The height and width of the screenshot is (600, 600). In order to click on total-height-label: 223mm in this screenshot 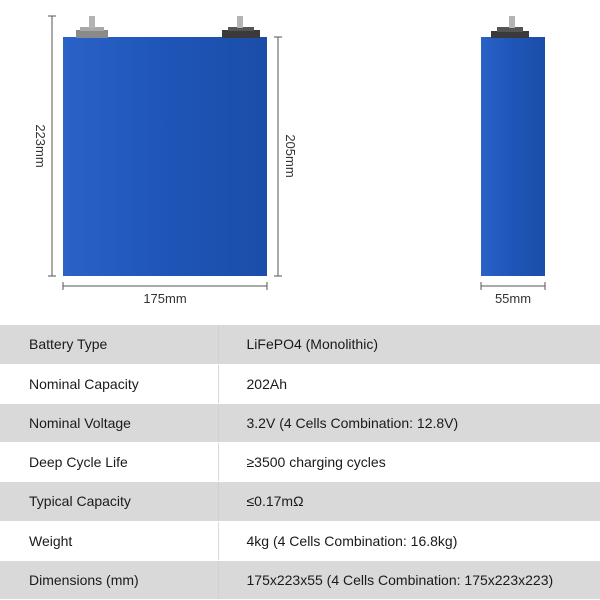, I will do `click(40, 145)`.